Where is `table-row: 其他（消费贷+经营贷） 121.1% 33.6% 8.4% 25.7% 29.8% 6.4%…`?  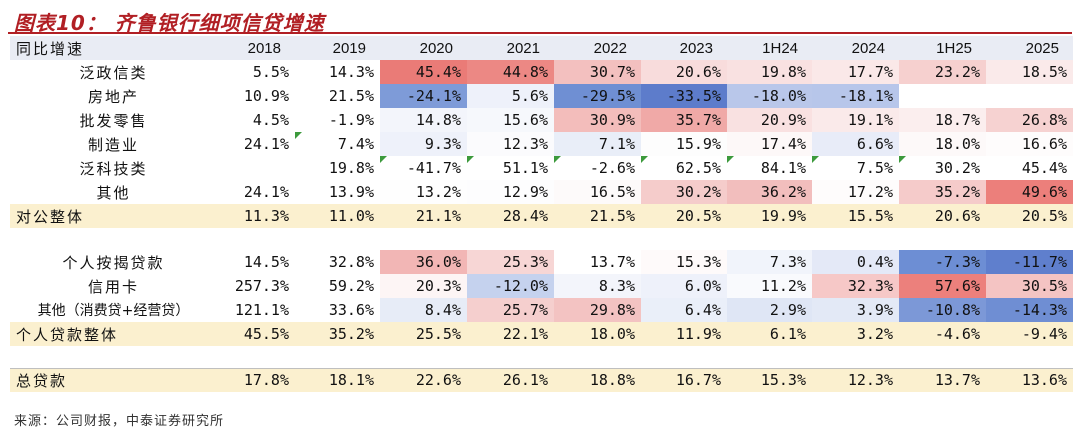
table-row: 其他（消费贷+经营贷） 121.1% 33.6% 8.4% 25.7% 29.8% 6.4%… is located at coordinates (541, 310).